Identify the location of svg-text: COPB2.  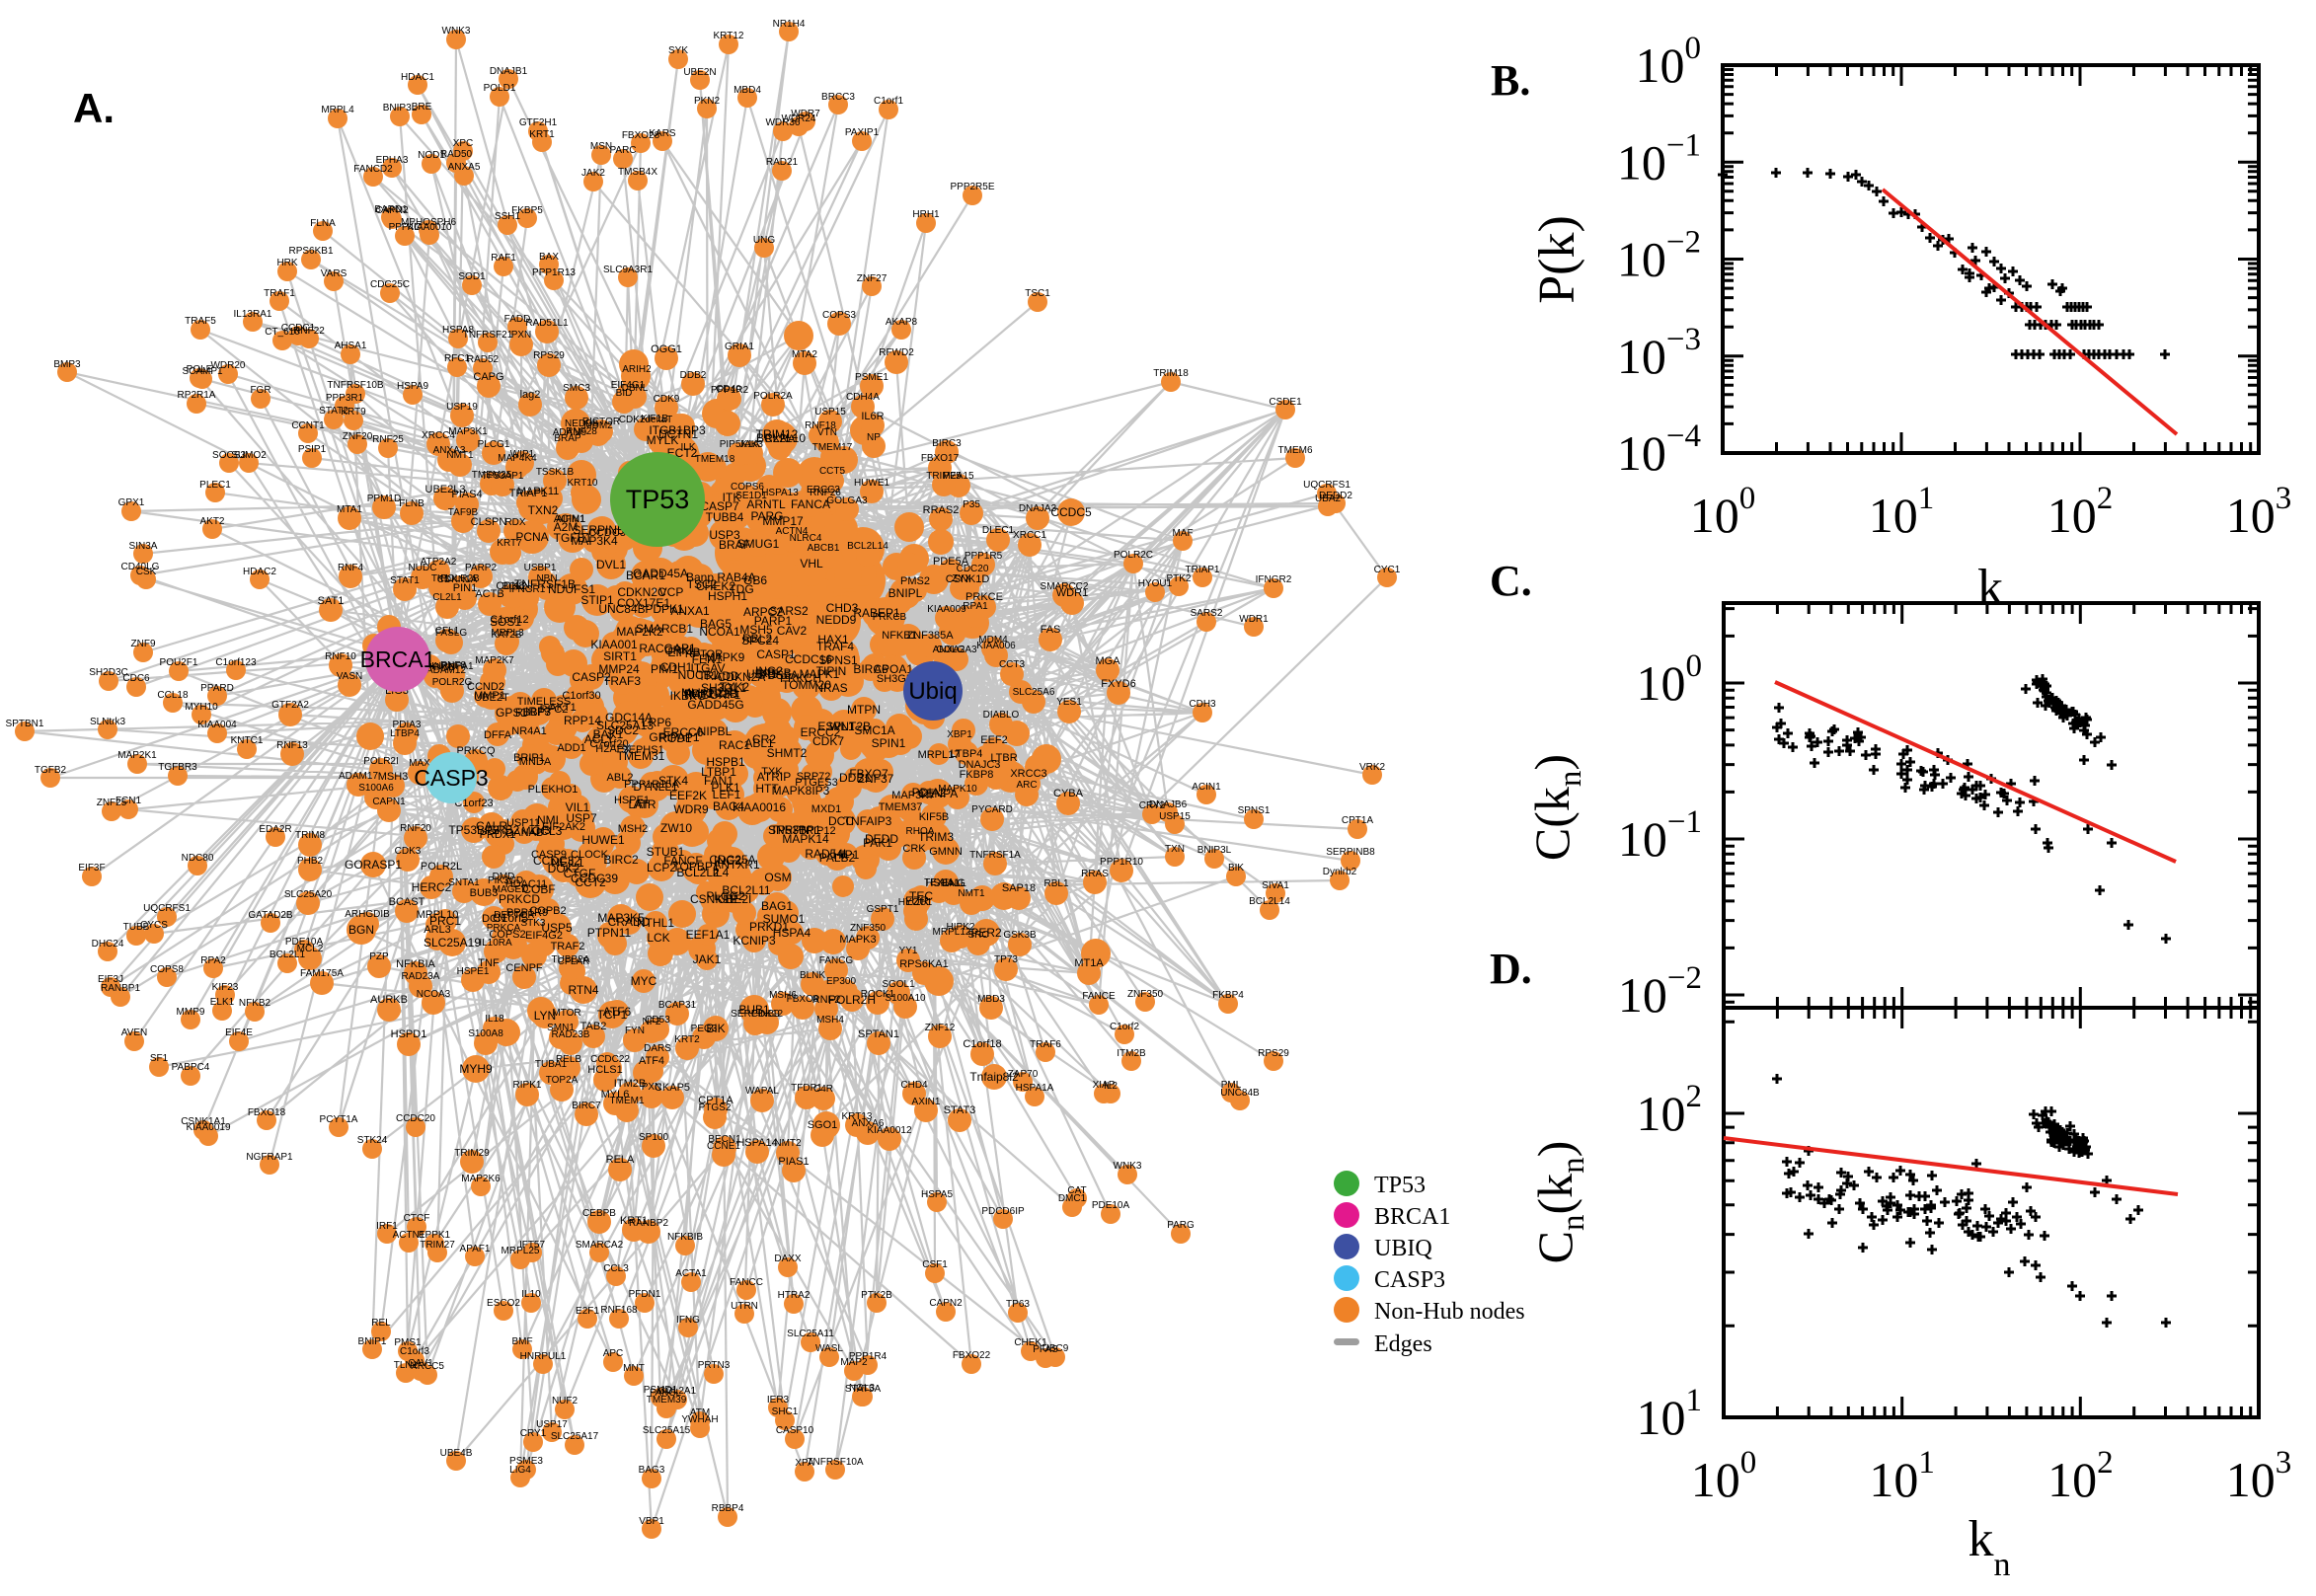
(547, 911).